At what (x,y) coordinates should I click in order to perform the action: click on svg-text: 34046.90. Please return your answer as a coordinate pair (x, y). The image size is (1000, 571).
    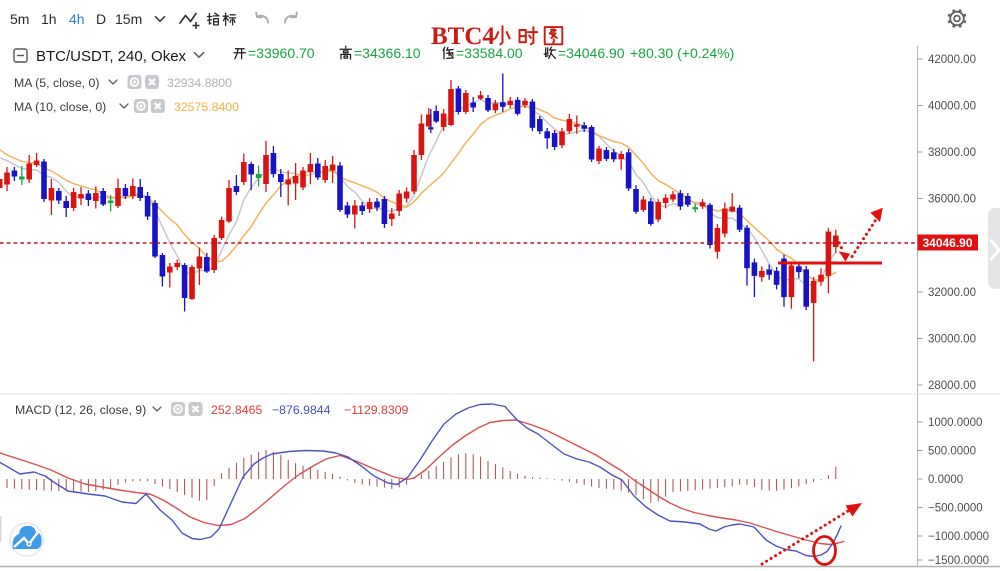
    Looking at the image, I should click on (947, 243).